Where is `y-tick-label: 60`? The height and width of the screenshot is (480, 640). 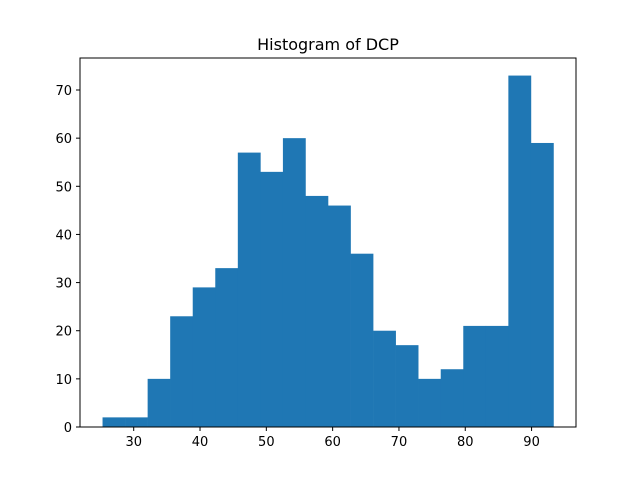 y-tick-label: 60 is located at coordinates (63, 139).